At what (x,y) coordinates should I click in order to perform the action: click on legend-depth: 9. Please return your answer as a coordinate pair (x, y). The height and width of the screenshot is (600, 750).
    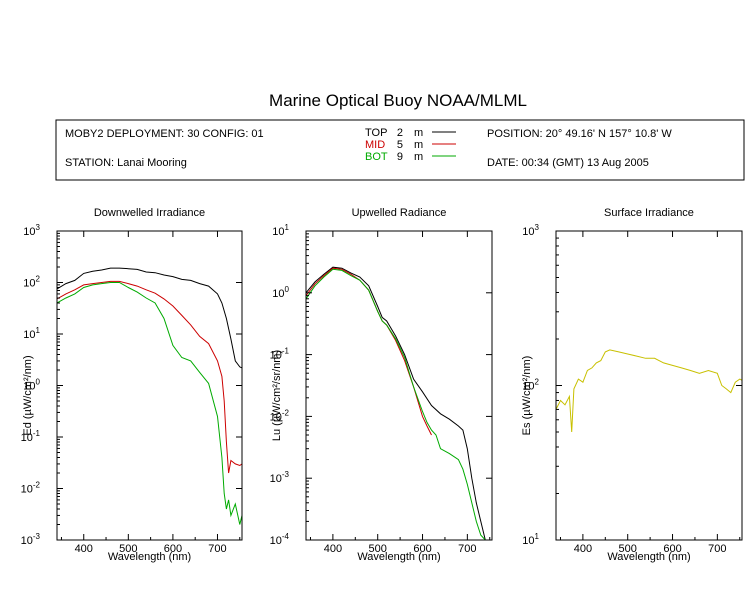
    Looking at the image, I should click on (400, 157).